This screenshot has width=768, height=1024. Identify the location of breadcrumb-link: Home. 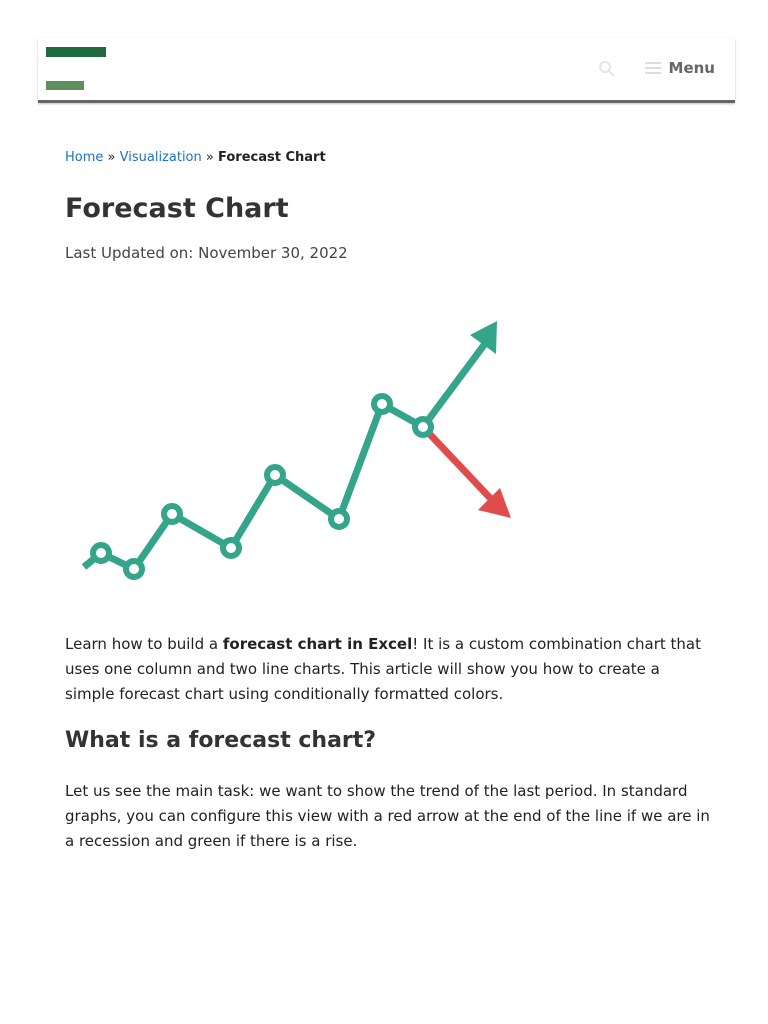
(84, 157).